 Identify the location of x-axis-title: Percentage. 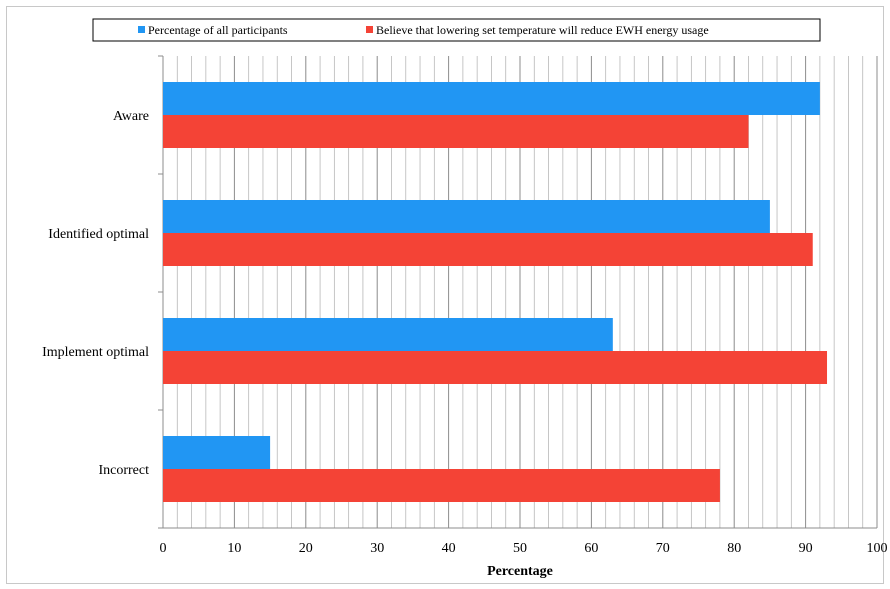
(520, 571).